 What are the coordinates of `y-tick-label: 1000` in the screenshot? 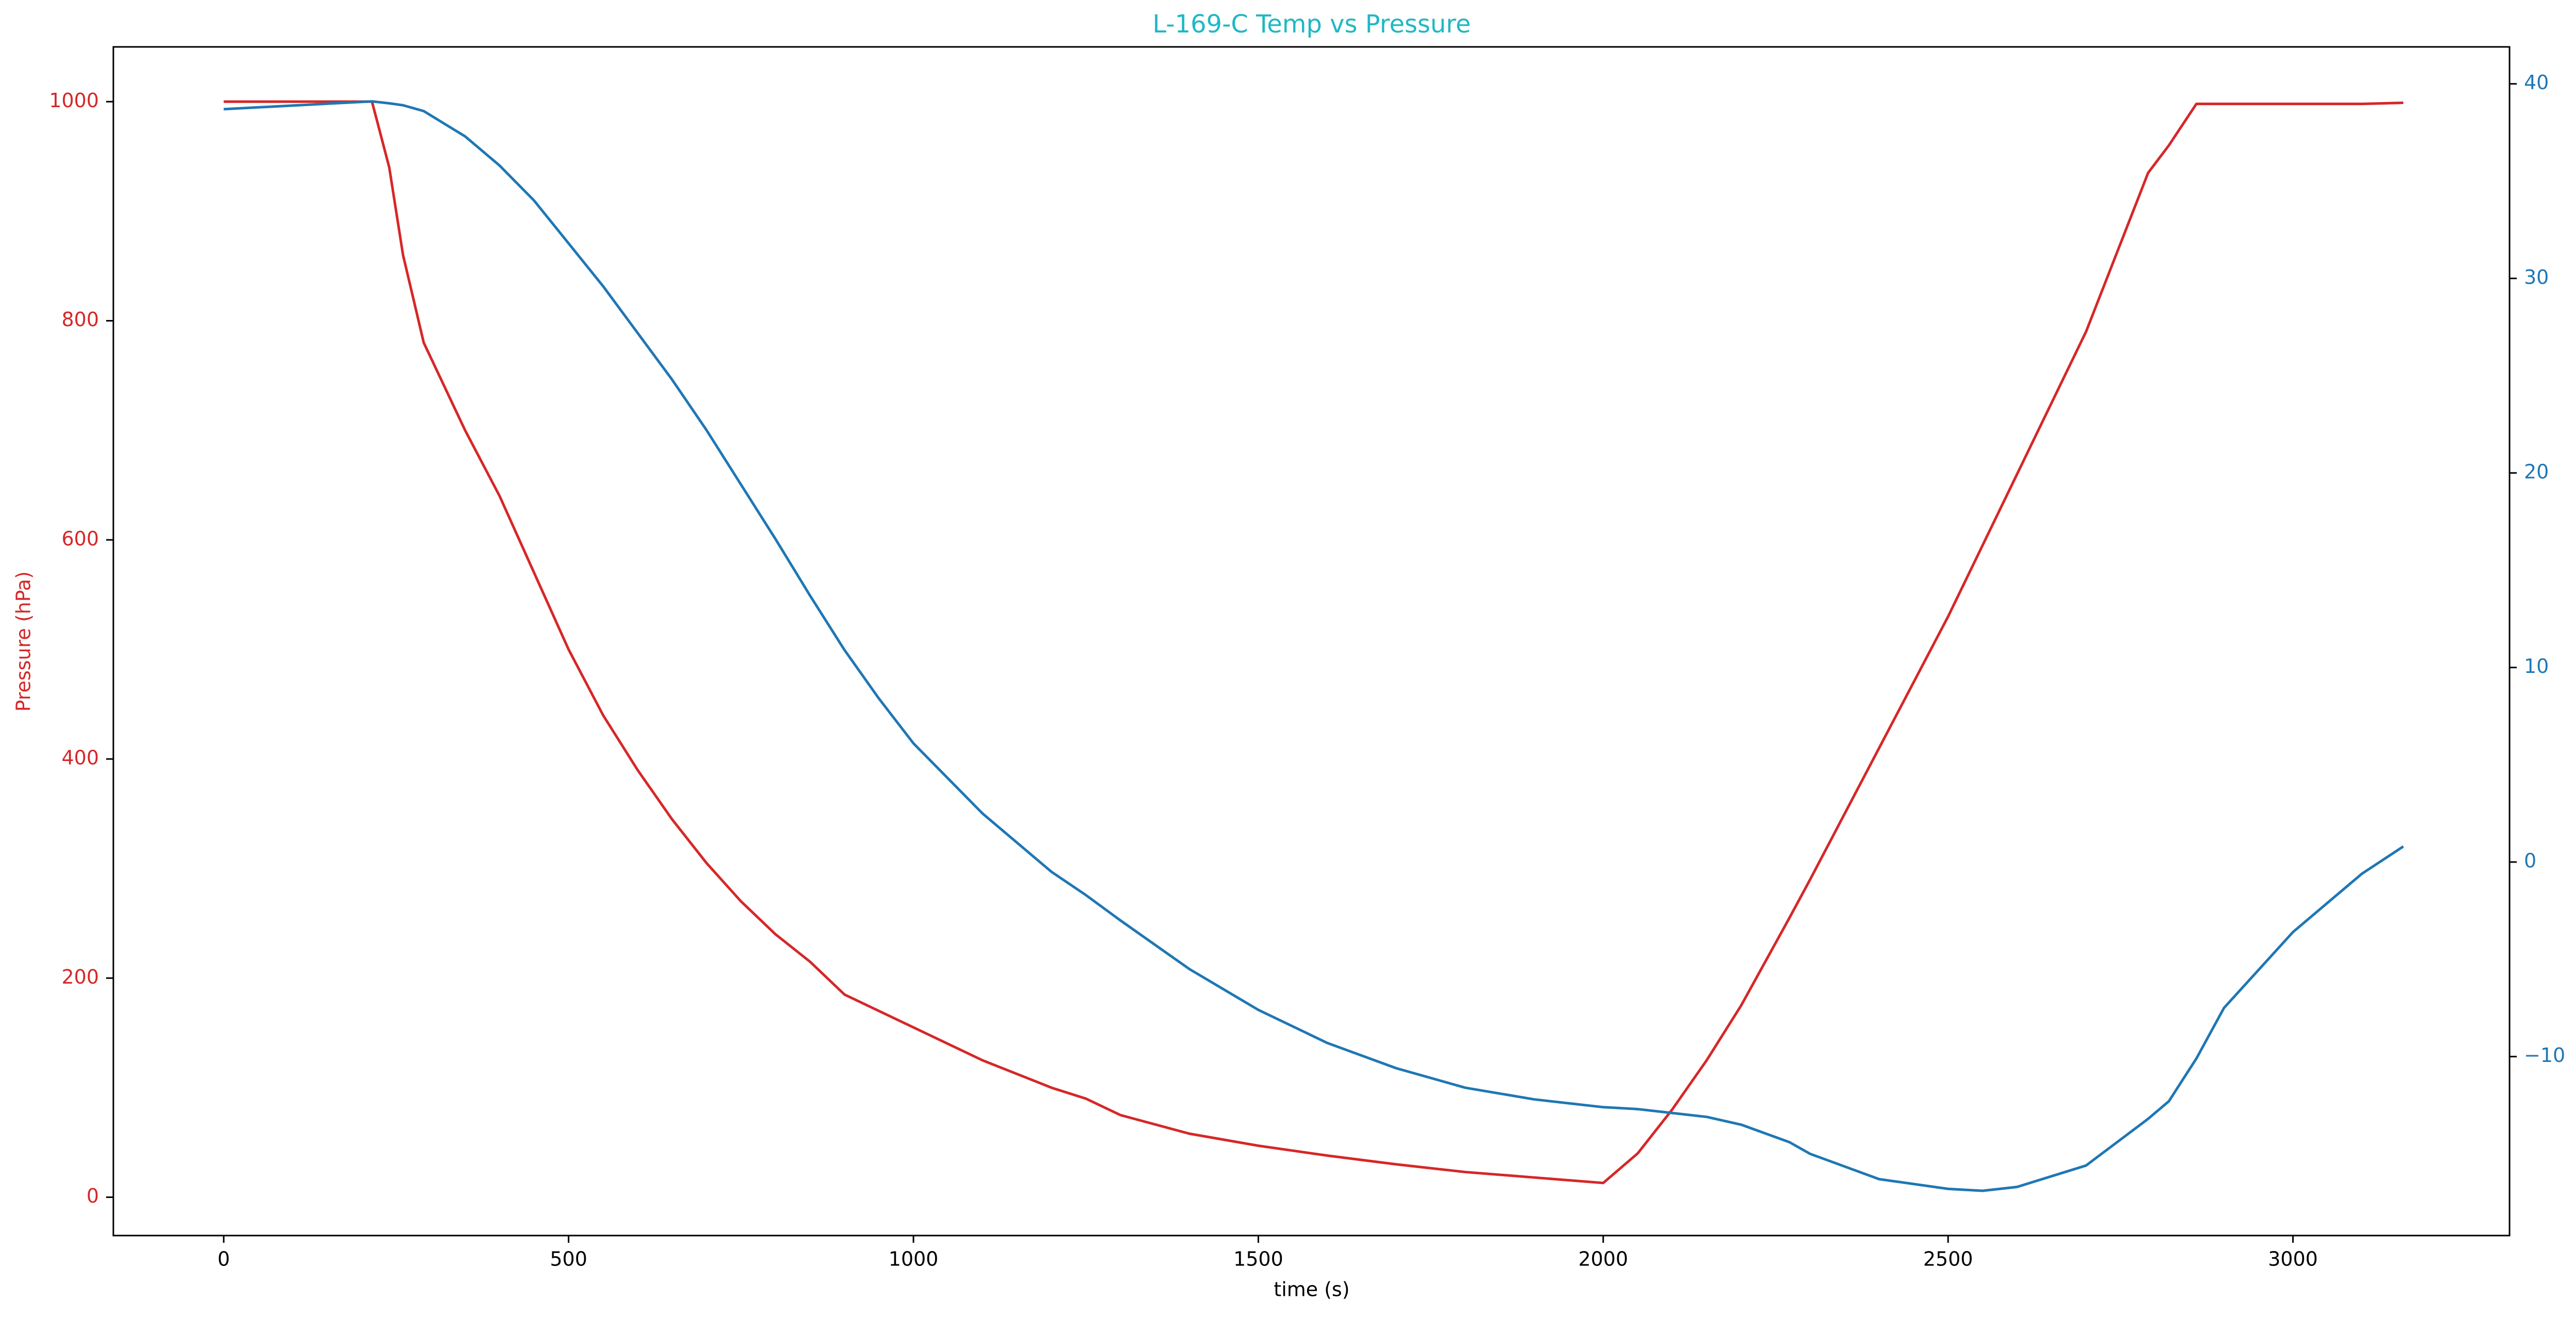 It's located at (74, 101).